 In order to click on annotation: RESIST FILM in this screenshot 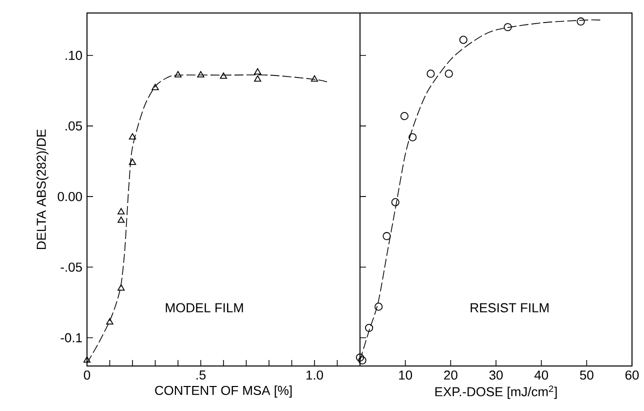, I will do `click(509, 307)`.